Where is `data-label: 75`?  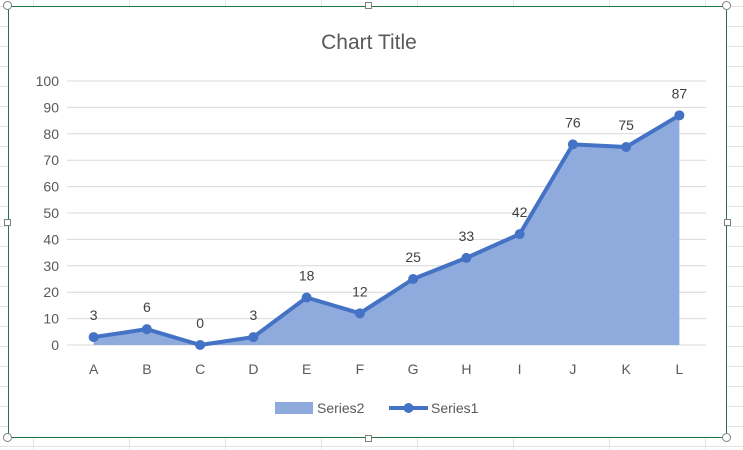
data-label: 75 is located at coordinates (626, 125).